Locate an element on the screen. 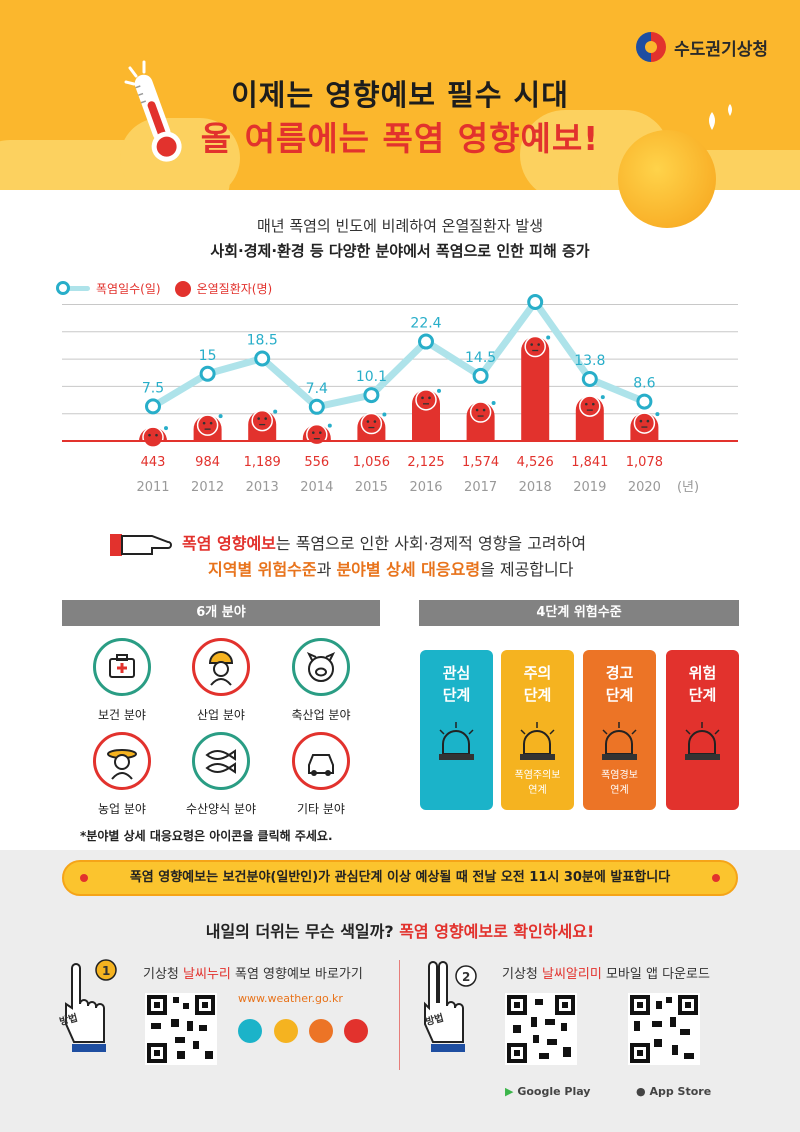 This screenshot has height=1132, width=800. worker-icon is located at coordinates (221, 667).